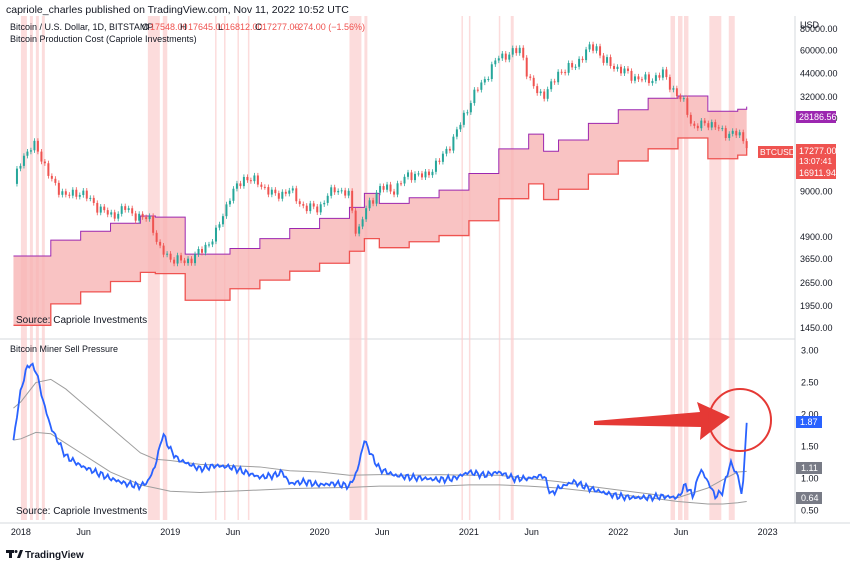  What do you see at coordinates (809, 498) in the screenshot?
I see `lower-band-tag: 0.64` at bounding box center [809, 498].